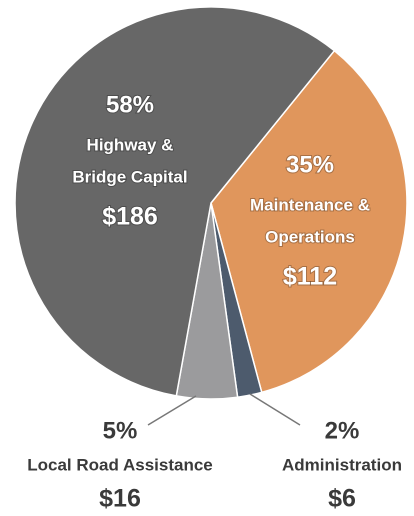 Image resolution: width=414 pixels, height=516 pixels. What do you see at coordinates (310, 164) in the screenshot?
I see `percent-label: 35%` at bounding box center [310, 164].